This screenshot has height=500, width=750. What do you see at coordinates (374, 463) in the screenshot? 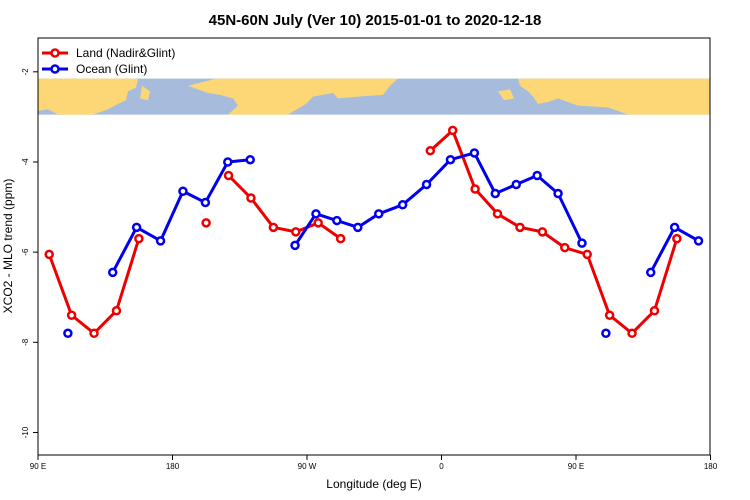
I see `x-axis: 90 E 180 90 W 0 90 E 180` at bounding box center [374, 463].